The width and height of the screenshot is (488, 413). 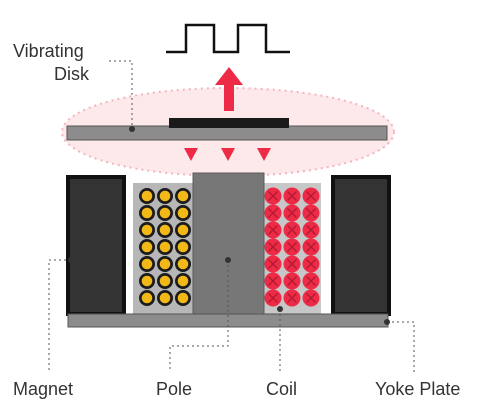 I want to click on magnet-left, so click(x=96, y=245).